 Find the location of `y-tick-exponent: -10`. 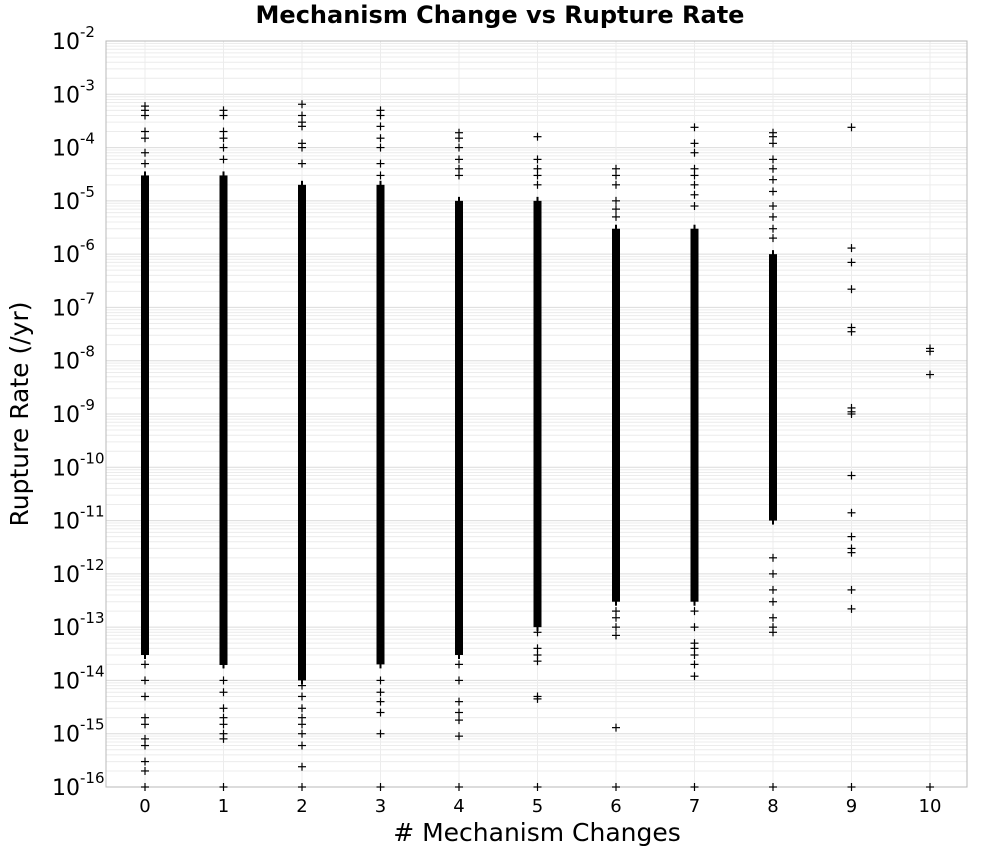

y-tick-exponent: -10 is located at coordinates (92, 458).